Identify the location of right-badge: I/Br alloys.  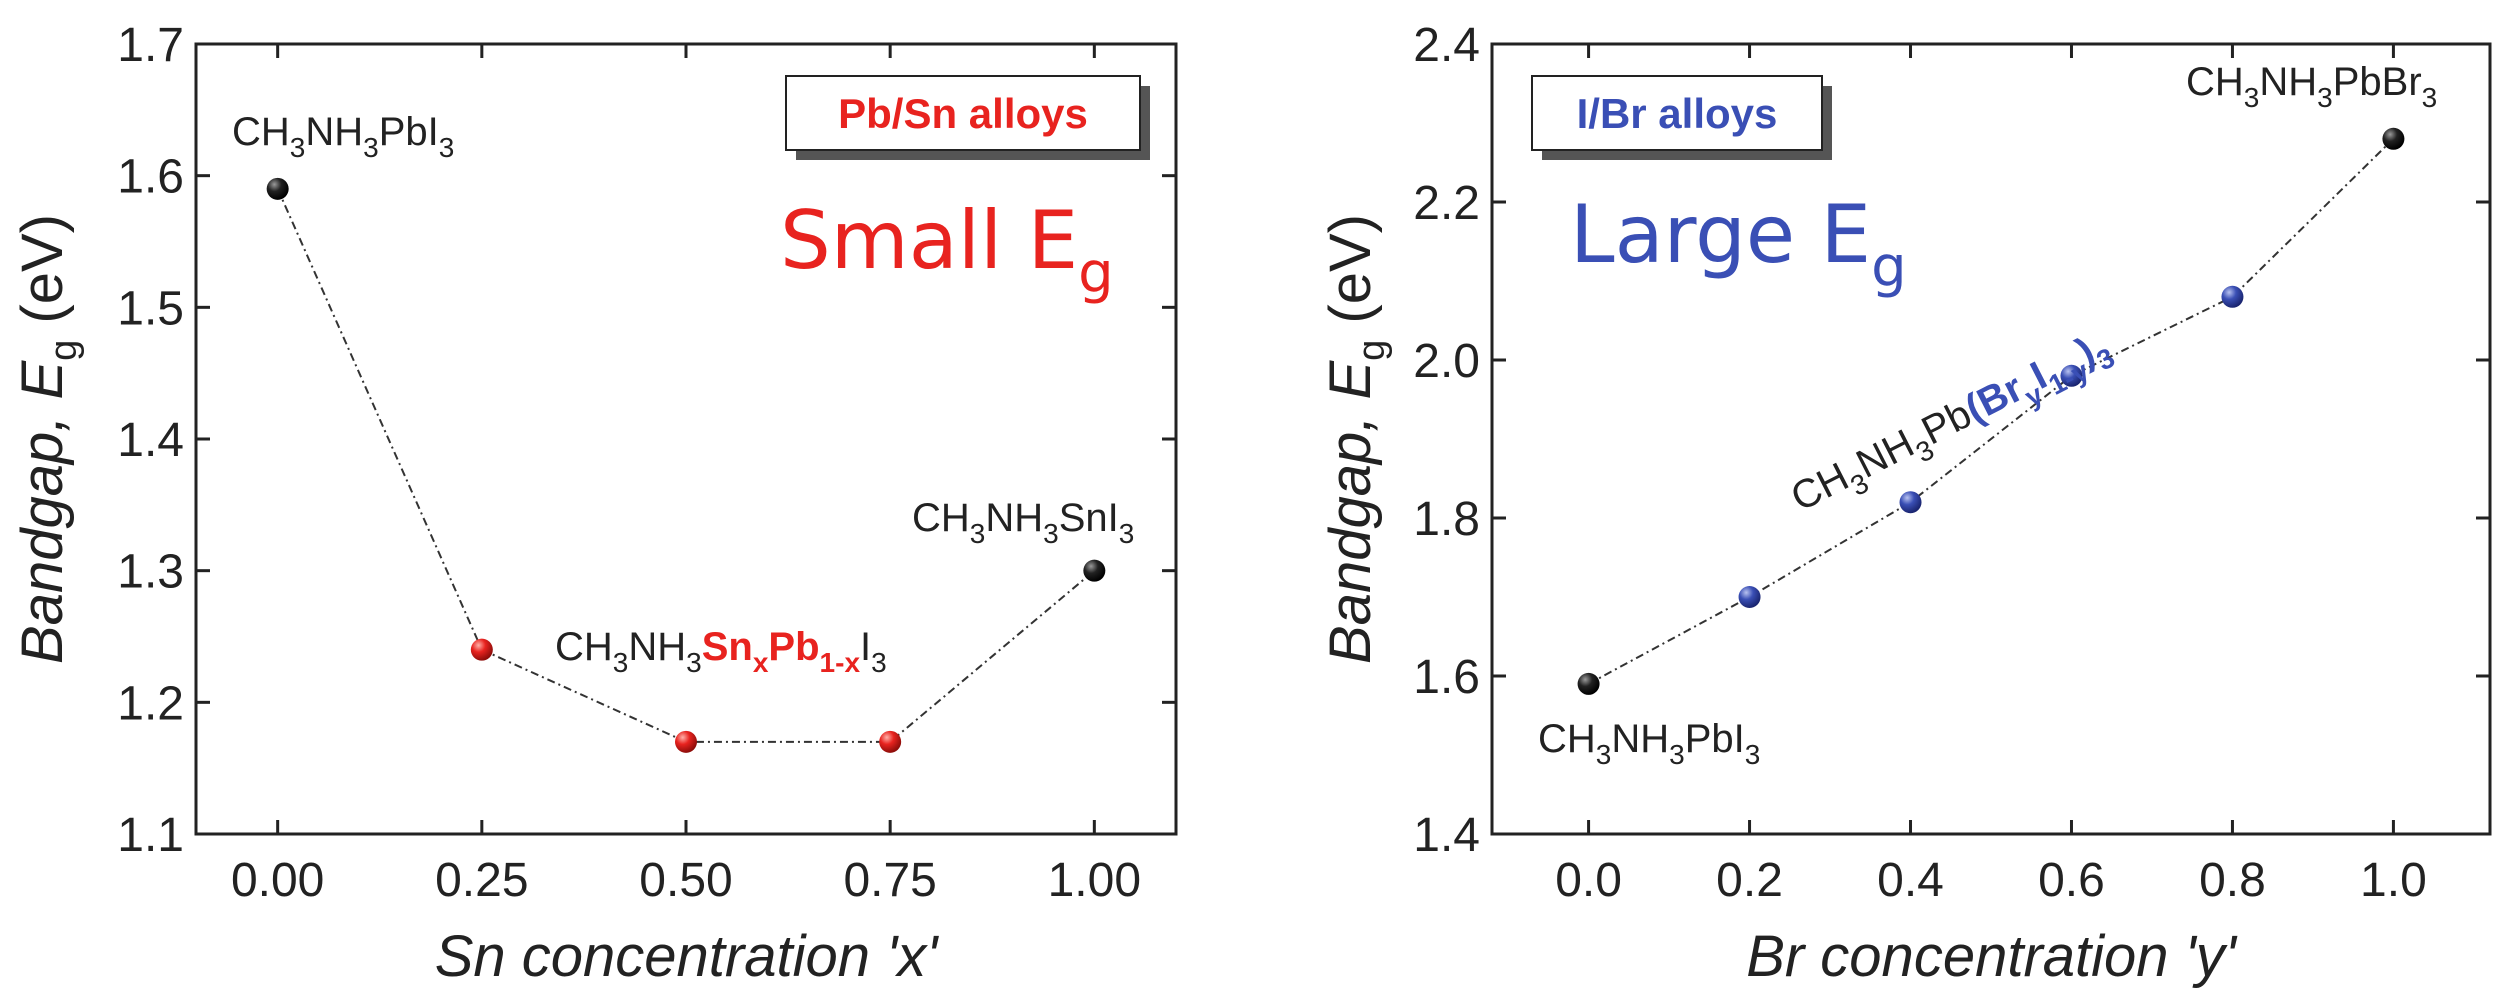
(1681, 117).